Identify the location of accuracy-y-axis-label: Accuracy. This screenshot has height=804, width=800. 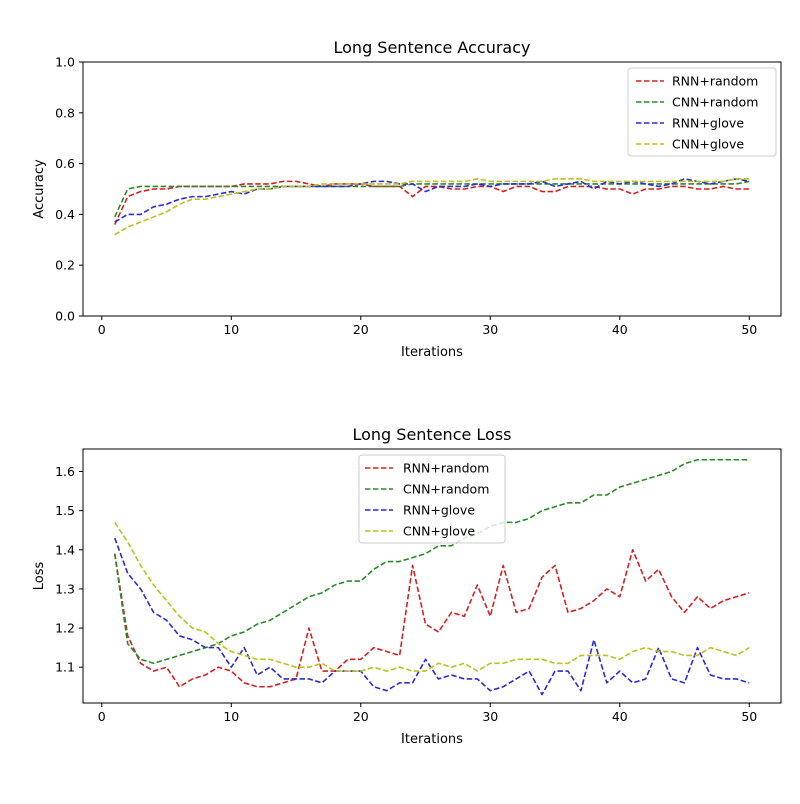
(39, 189).